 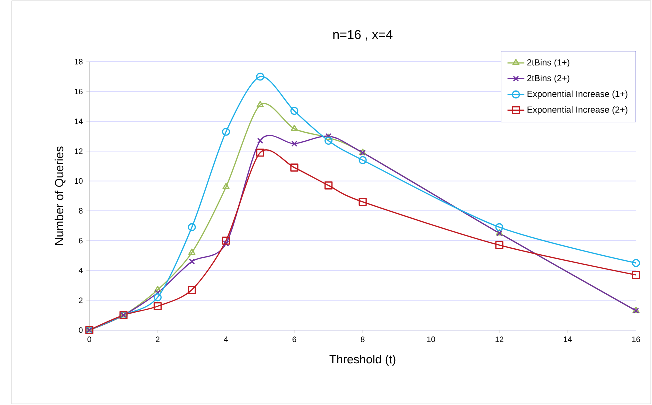 What do you see at coordinates (549, 63) in the screenshot?
I see `legend-label: 2tBins (1+)` at bounding box center [549, 63].